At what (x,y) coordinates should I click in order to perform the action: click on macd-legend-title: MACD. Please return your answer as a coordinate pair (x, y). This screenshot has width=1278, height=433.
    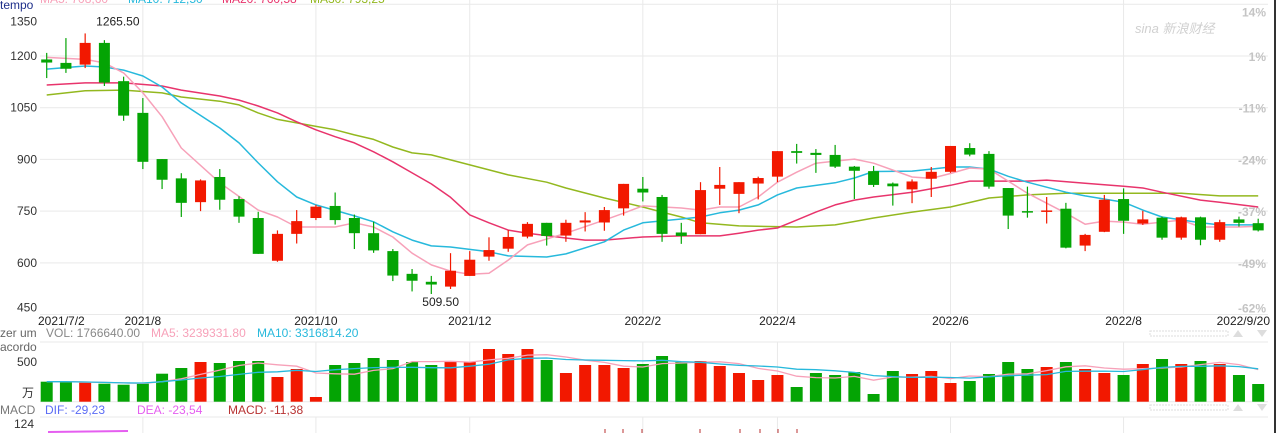
    Looking at the image, I should click on (18, 410).